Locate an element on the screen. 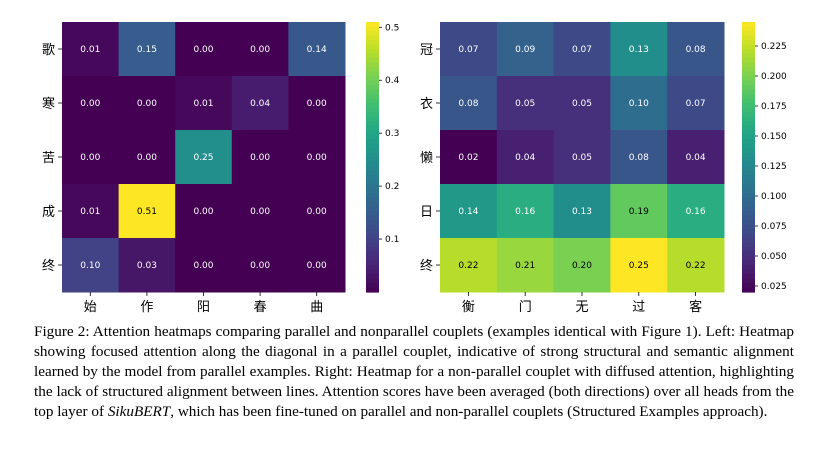 The image size is (820, 461). cell-value-label: 0.51 is located at coordinates (147, 212).